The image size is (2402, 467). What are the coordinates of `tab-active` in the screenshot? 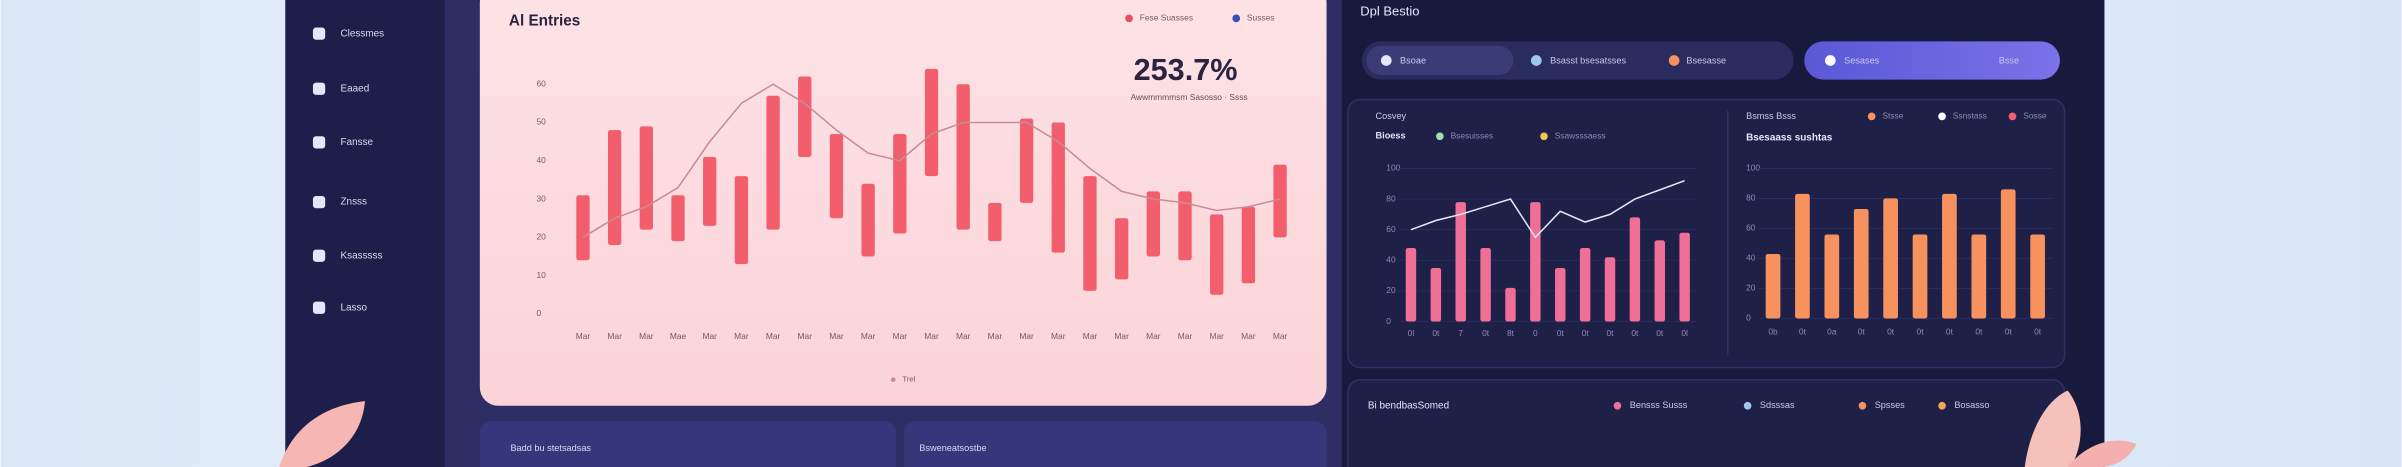 It's located at (1440, 60).